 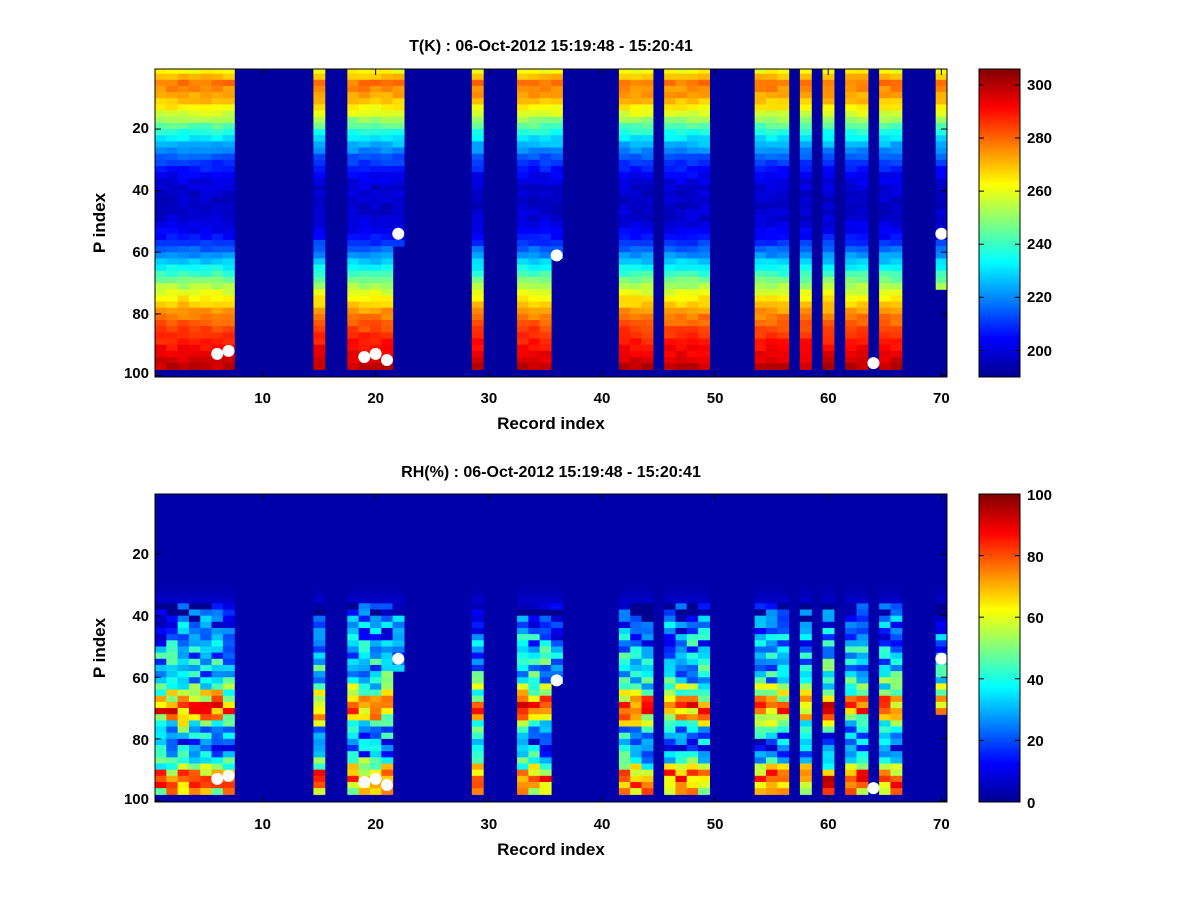 I want to click on colorbar-tick-label: 100, so click(x=1039, y=495).